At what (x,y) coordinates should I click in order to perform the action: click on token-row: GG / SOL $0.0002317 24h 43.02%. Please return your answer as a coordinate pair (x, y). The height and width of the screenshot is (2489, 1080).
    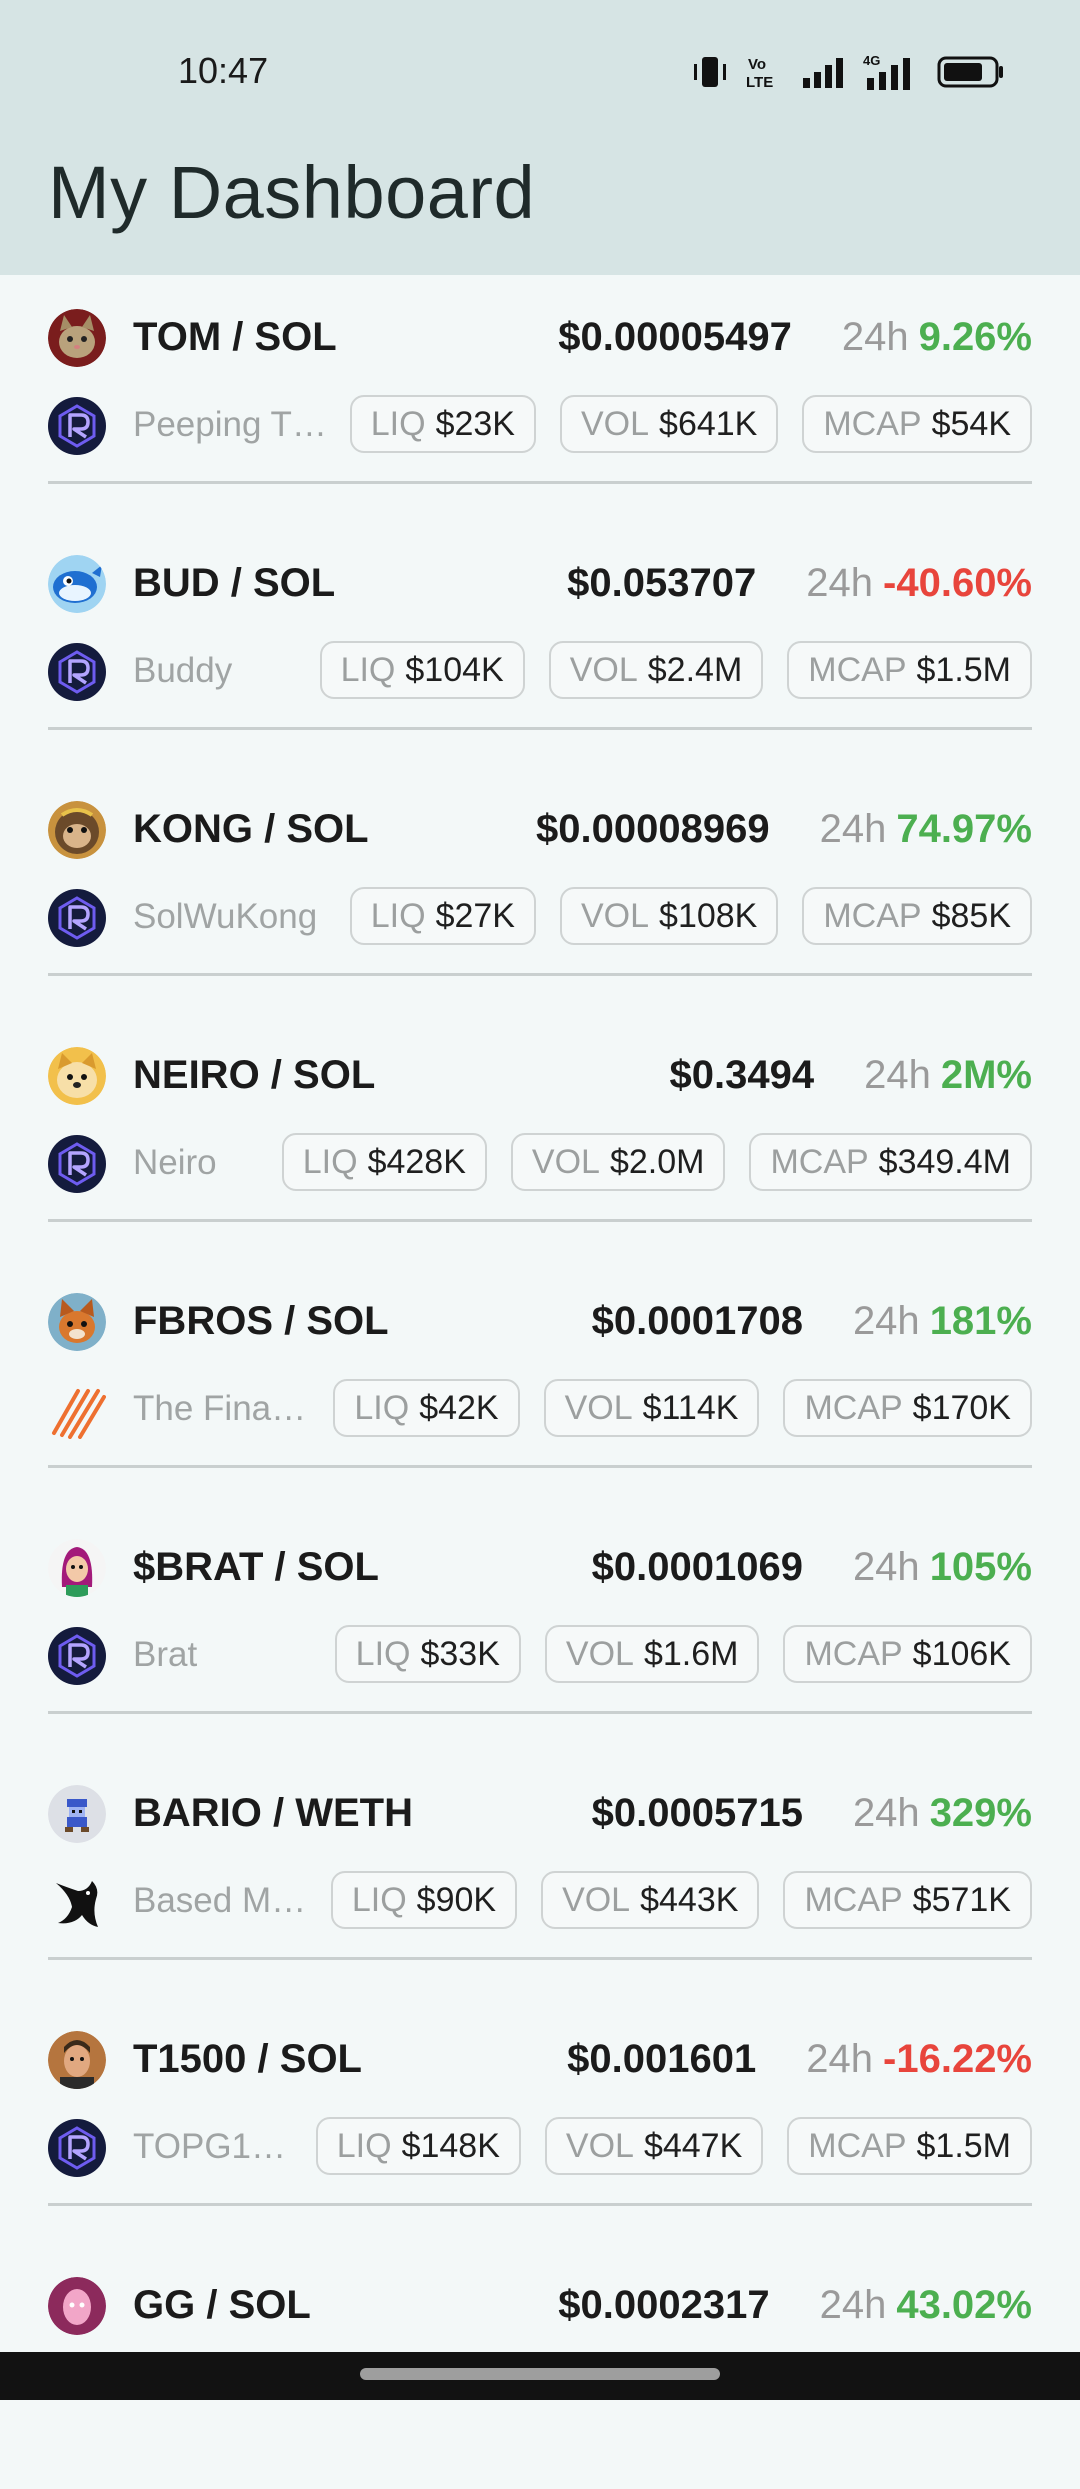
    Looking at the image, I should click on (540, 2366).